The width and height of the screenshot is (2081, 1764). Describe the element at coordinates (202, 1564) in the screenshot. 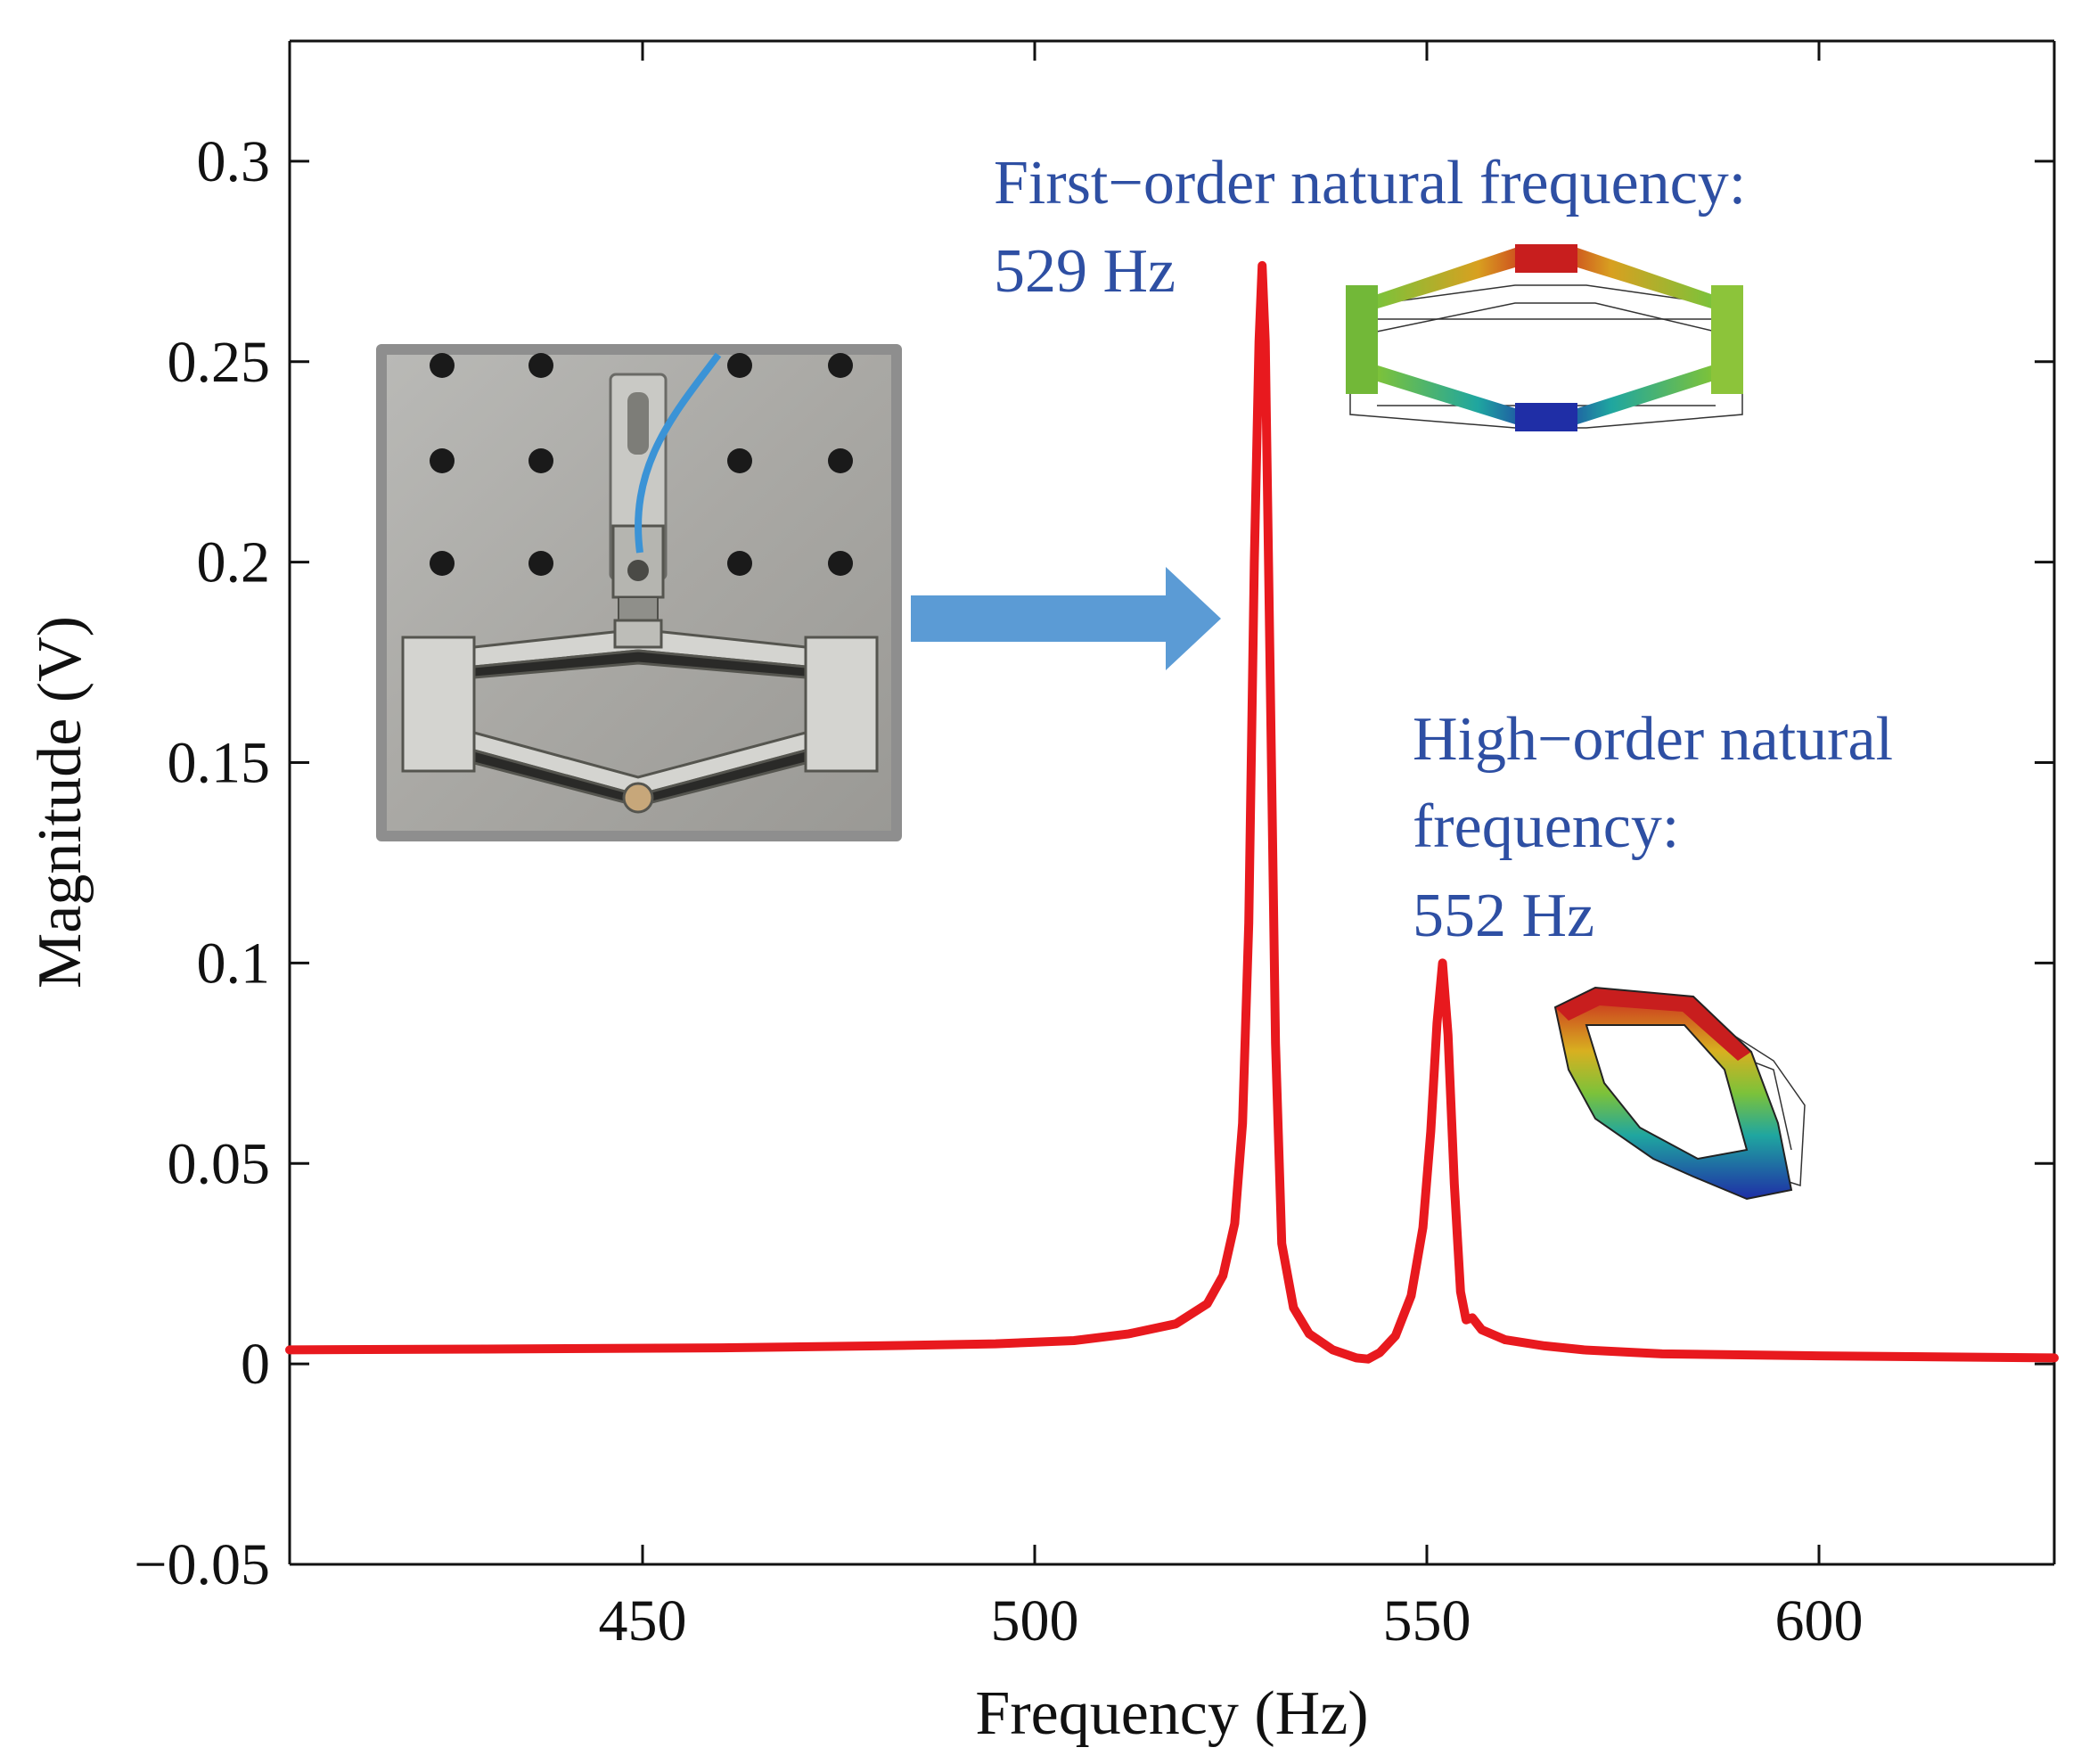

I see `y-tick-label: −0.05` at that location.